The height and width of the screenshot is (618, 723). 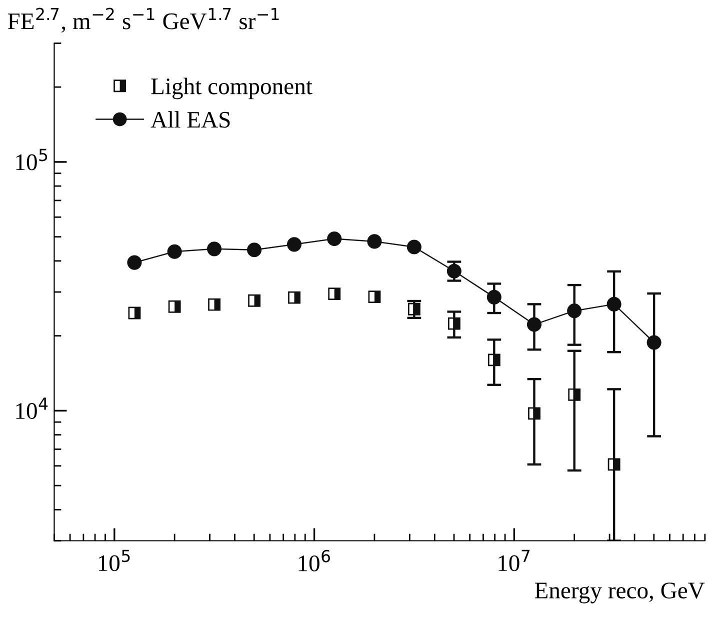 I want to click on legend-label: All EAS, so click(x=190, y=119).